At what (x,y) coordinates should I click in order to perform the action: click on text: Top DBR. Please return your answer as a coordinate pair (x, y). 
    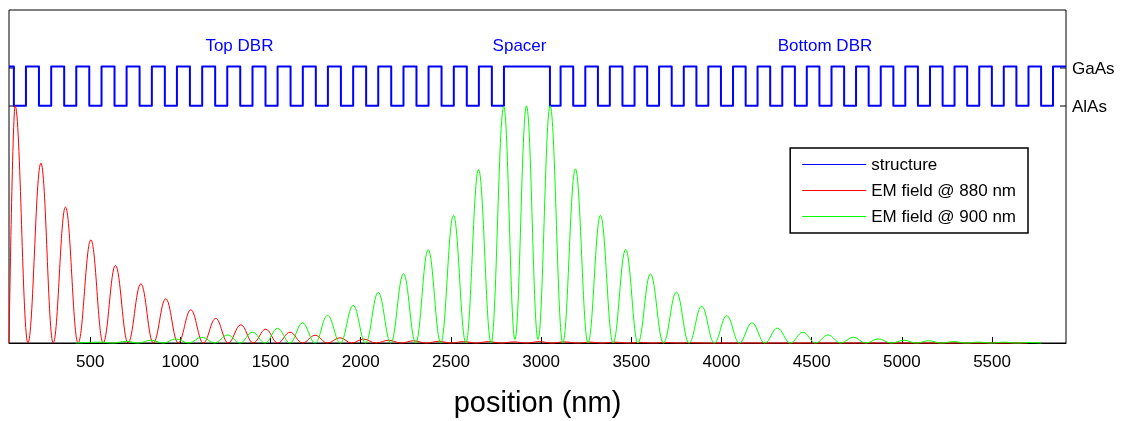
    Looking at the image, I should click on (239, 45).